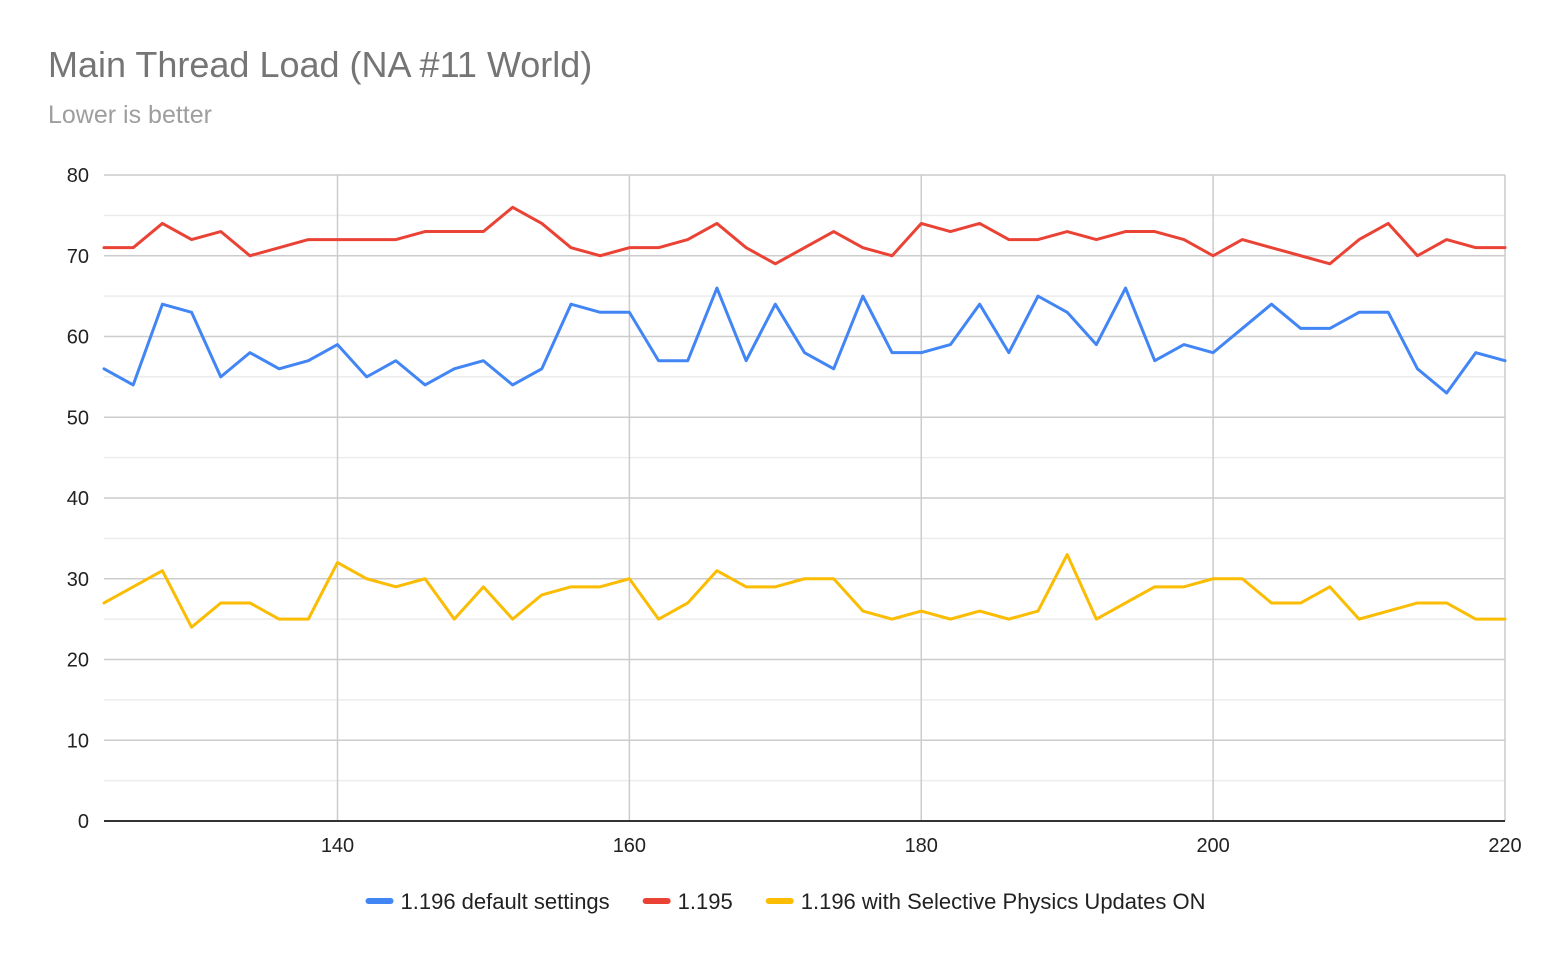  Describe the element at coordinates (1003, 901) in the screenshot. I see `legend-label-3: 1.196 with Selective Physics Updates ON` at that location.